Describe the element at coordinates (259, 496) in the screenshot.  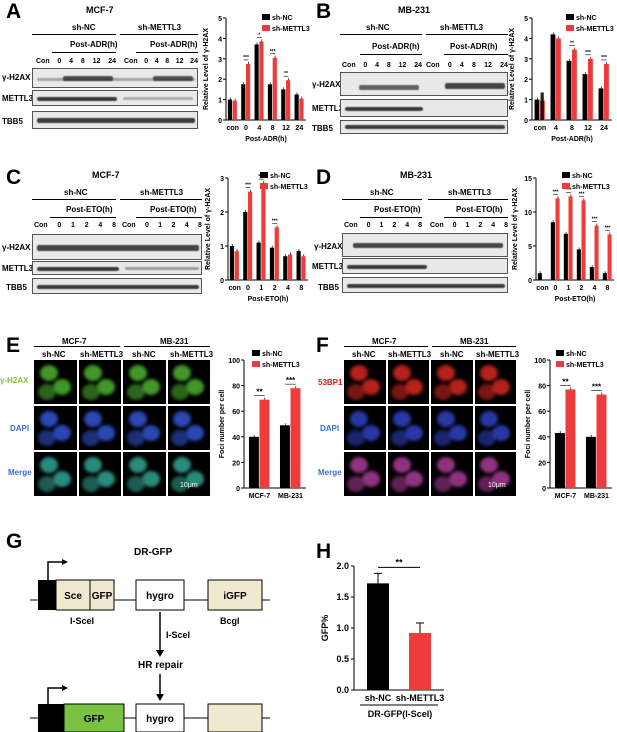
I see `x-tick-label: MCF-7` at that location.